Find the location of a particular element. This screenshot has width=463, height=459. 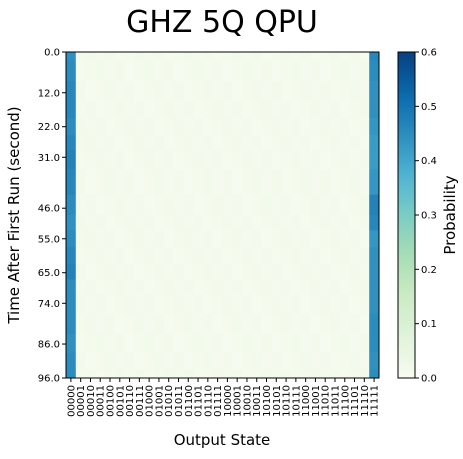

chart-title: GHZ 5Q QPU is located at coordinates (222, 22).